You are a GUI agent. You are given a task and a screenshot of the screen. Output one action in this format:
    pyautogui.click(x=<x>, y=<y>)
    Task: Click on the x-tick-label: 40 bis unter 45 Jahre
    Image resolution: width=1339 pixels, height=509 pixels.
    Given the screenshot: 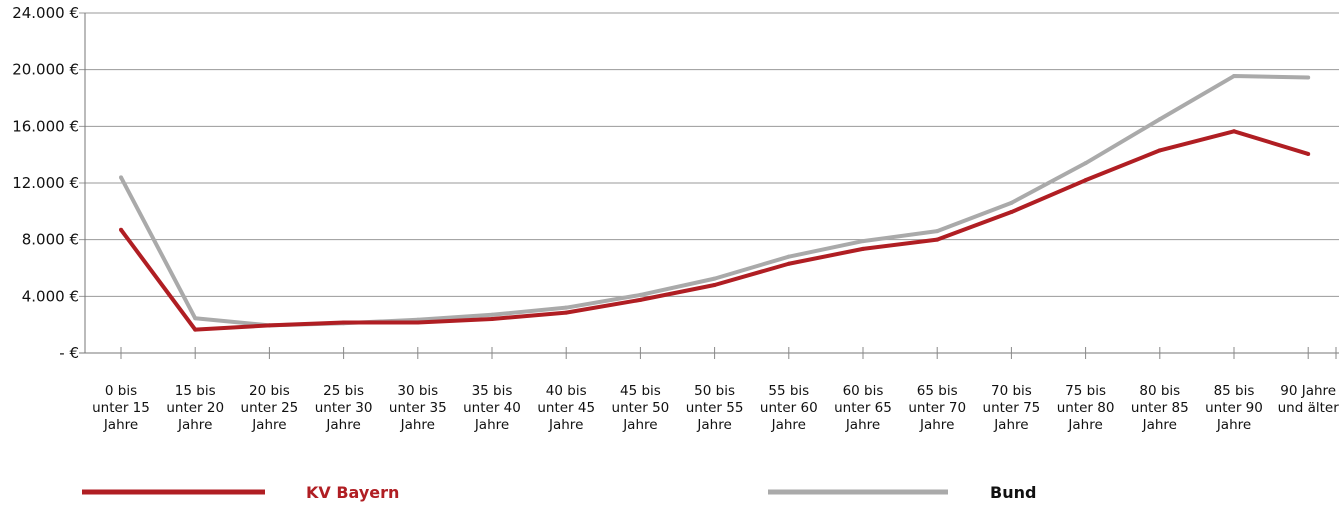 What is the action you would take?
    pyautogui.click(x=566, y=408)
    